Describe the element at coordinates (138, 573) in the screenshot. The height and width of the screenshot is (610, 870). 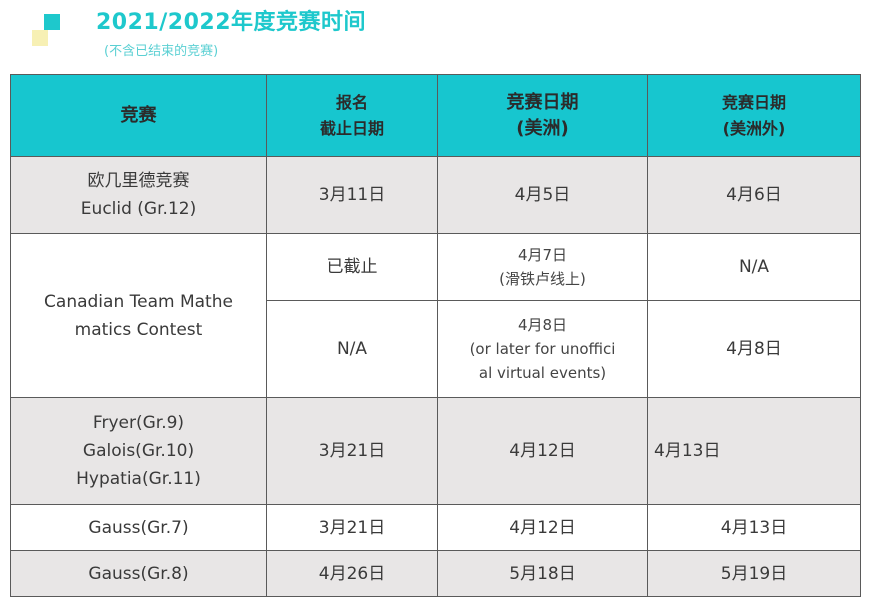
I see `competition-name-gauss8: Gauss(Gr.8)` at that location.